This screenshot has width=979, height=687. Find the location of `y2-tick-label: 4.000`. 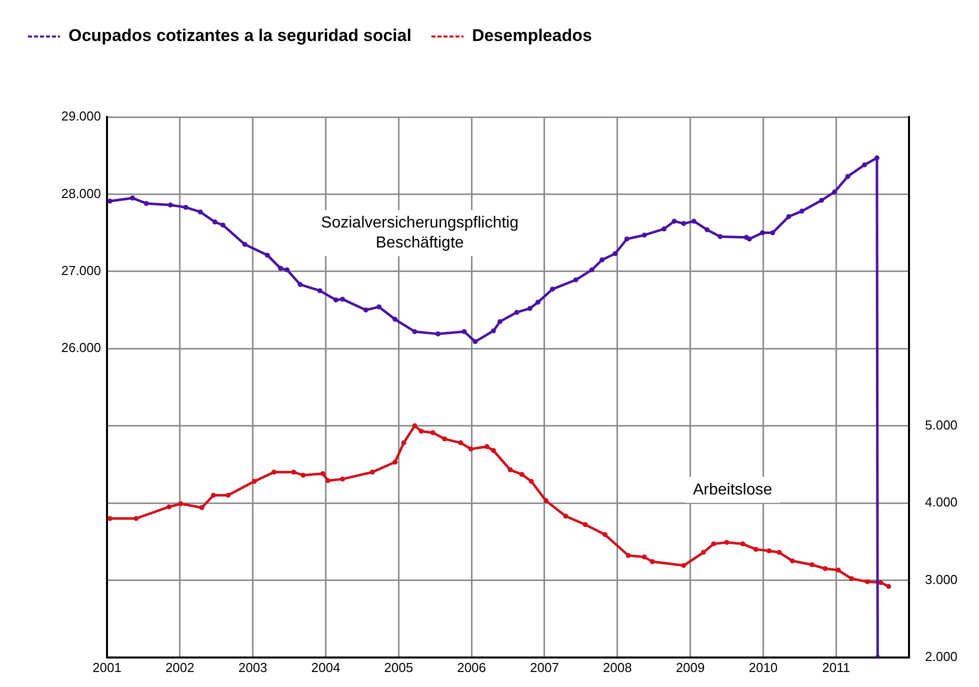

y2-tick-label: 4.000 is located at coordinates (941, 502).